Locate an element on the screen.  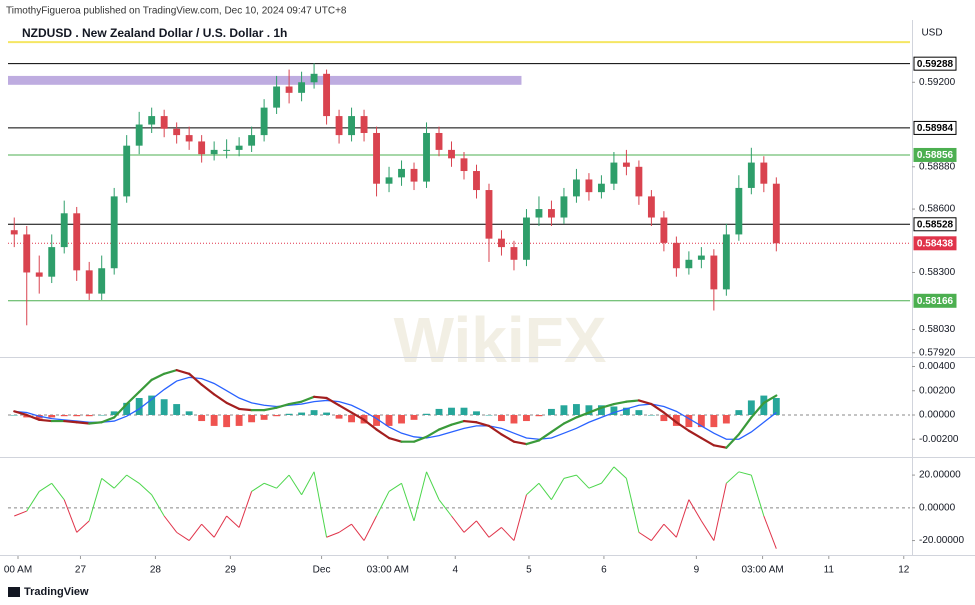
y-tick-label: -20.00000 is located at coordinates (941, 540).